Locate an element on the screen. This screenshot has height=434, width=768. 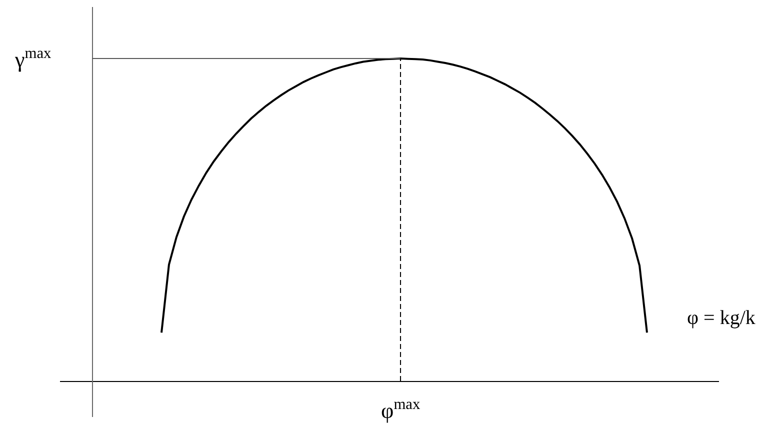
ref-line-label: γ$^{max}$ is located at coordinates (33, 58).